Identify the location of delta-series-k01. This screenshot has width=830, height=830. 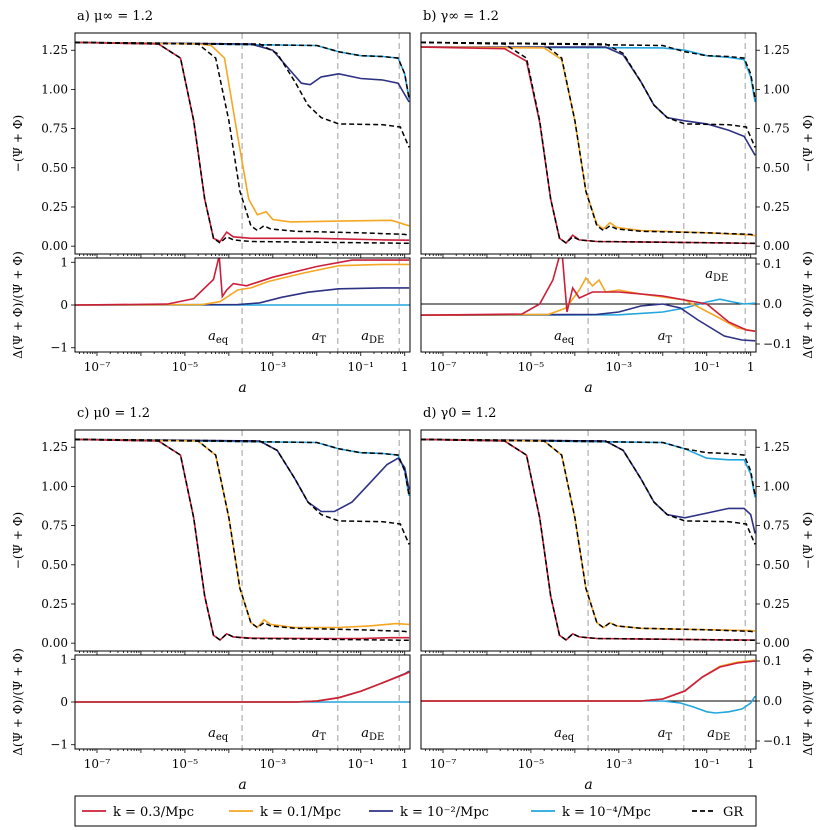
(242, 284).